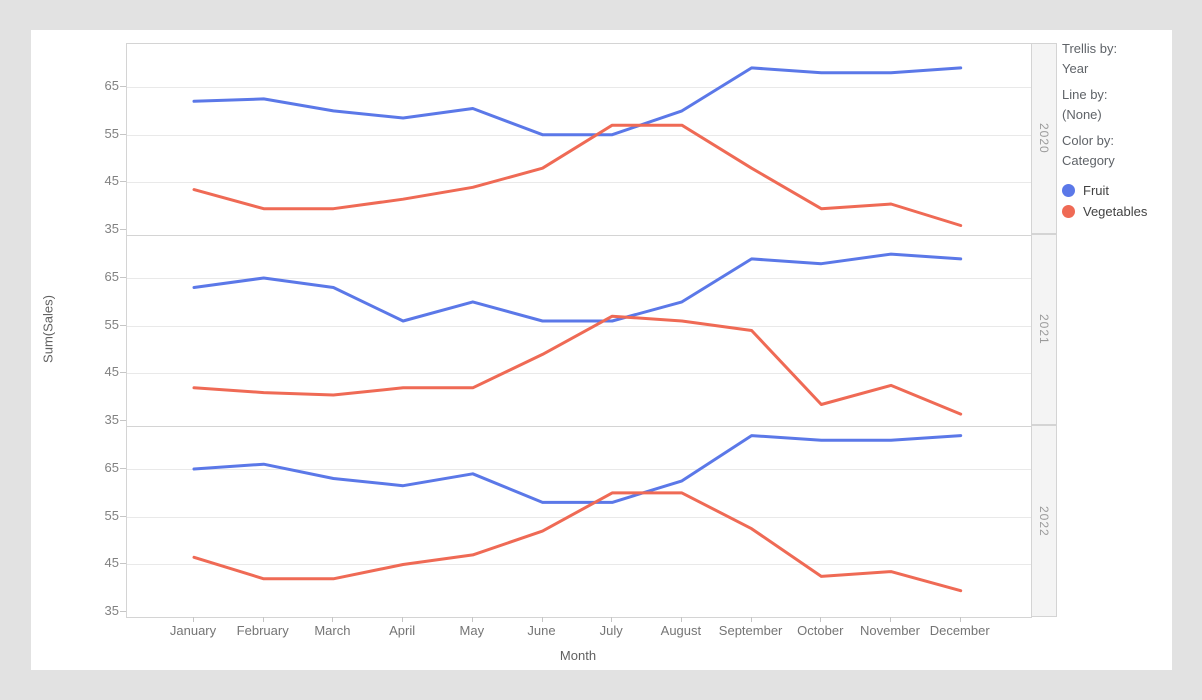 The image size is (1202, 700). I want to click on color-by-label: Color by:, so click(1088, 140).